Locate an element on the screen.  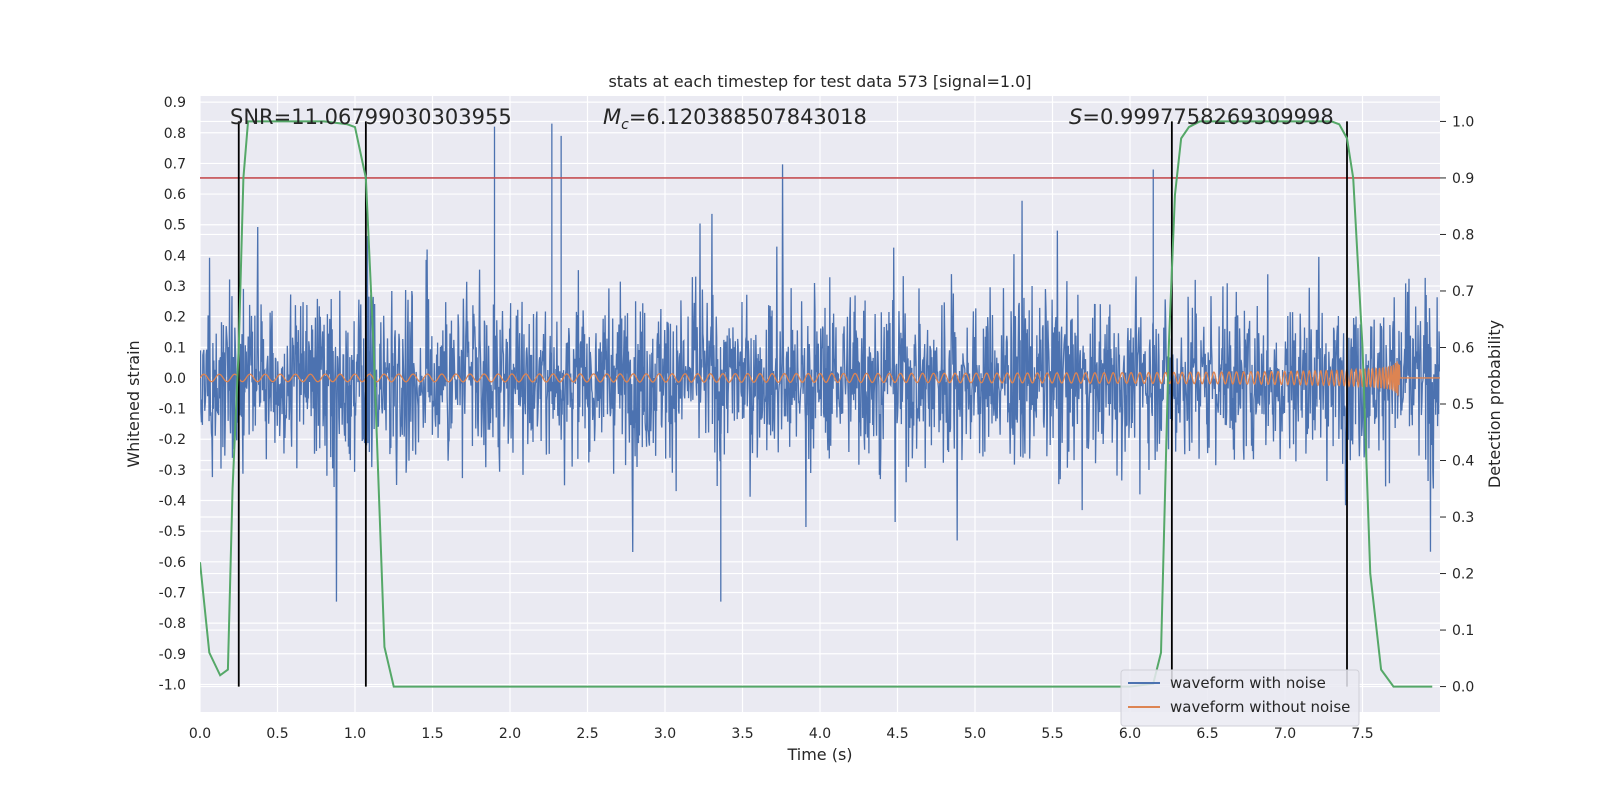
y-right-axis-label: Detection probability is located at coordinates (1494, 404).